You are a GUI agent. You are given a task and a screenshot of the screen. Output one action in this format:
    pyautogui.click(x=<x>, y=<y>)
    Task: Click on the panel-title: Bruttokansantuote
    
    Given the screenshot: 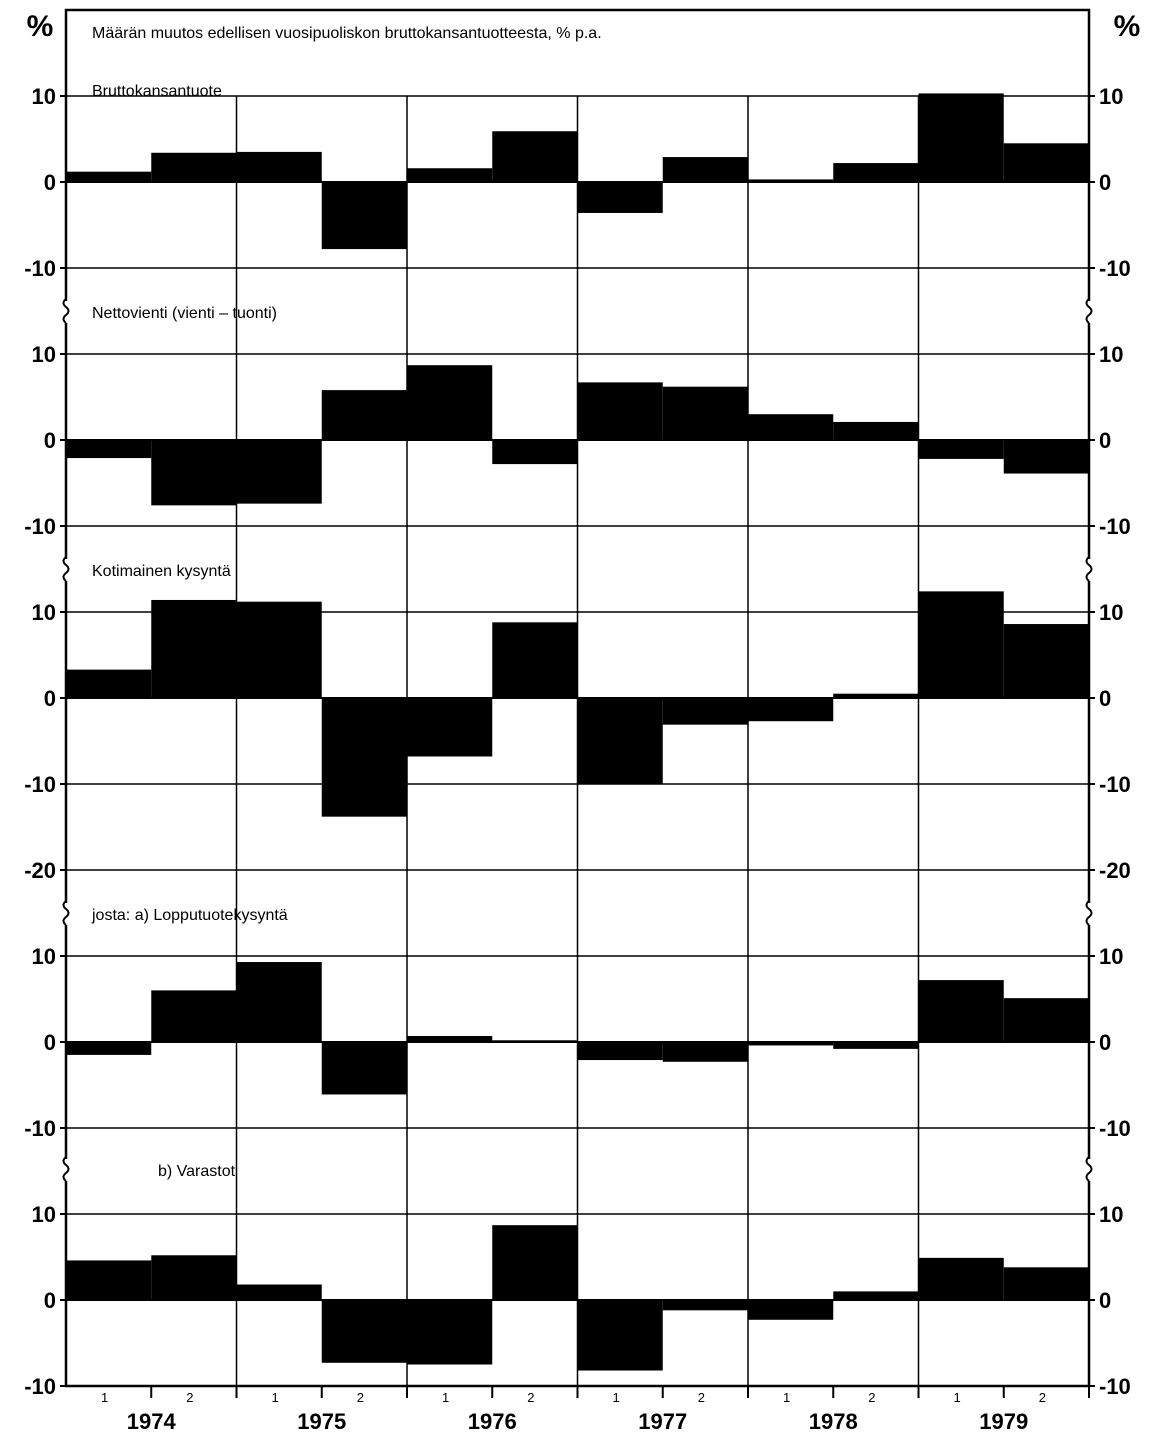 What is the action you would take?
    pyautogui.click(x=157, y=91)
    